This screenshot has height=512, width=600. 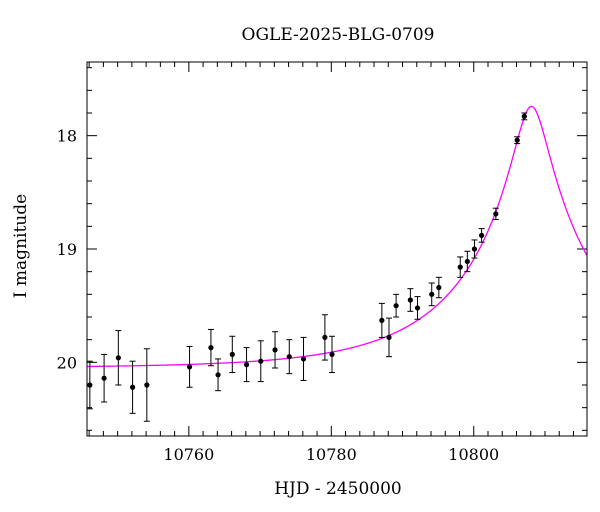 I want to click on x-tick-label: 10760, so click(x=188, y=454).